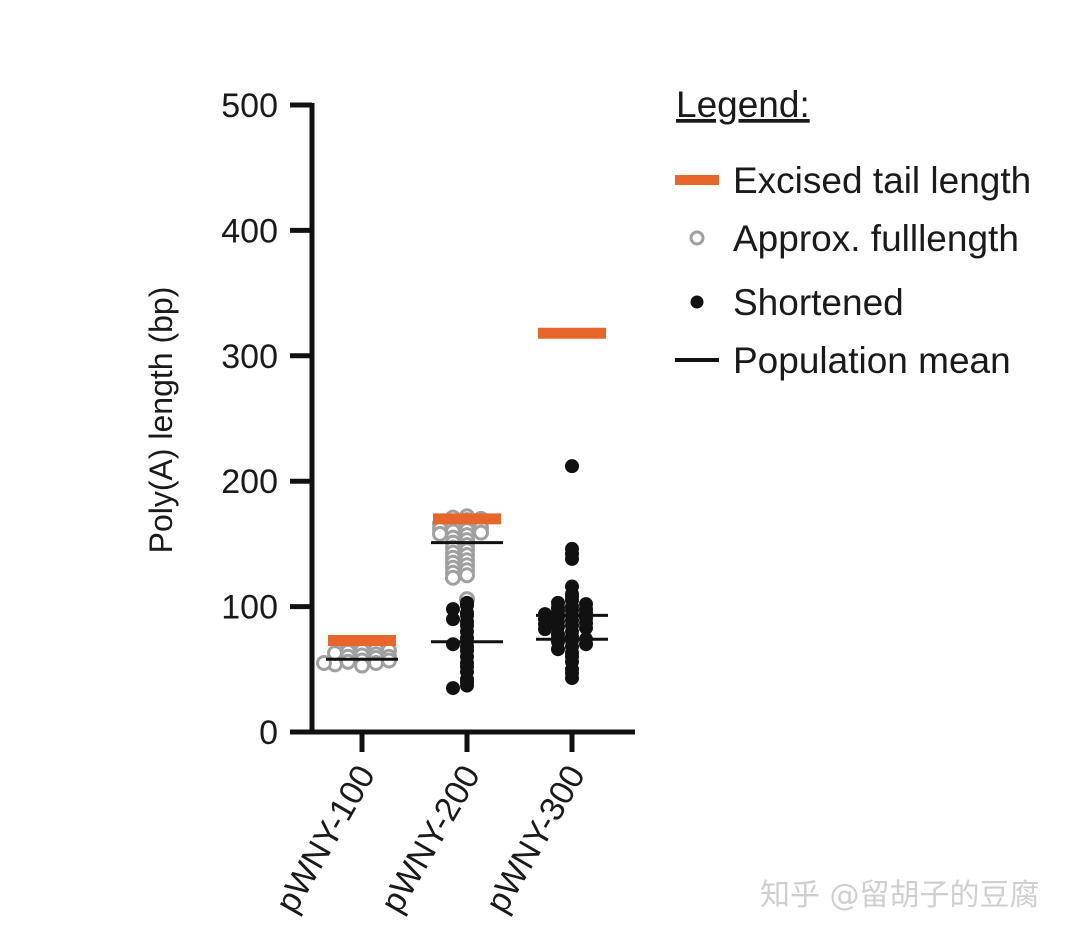 Image resolution: width=1080 pixels, height=941 pixels. I want to click on y-axis-title: Poly(A) length (bp), so click(161, 420).